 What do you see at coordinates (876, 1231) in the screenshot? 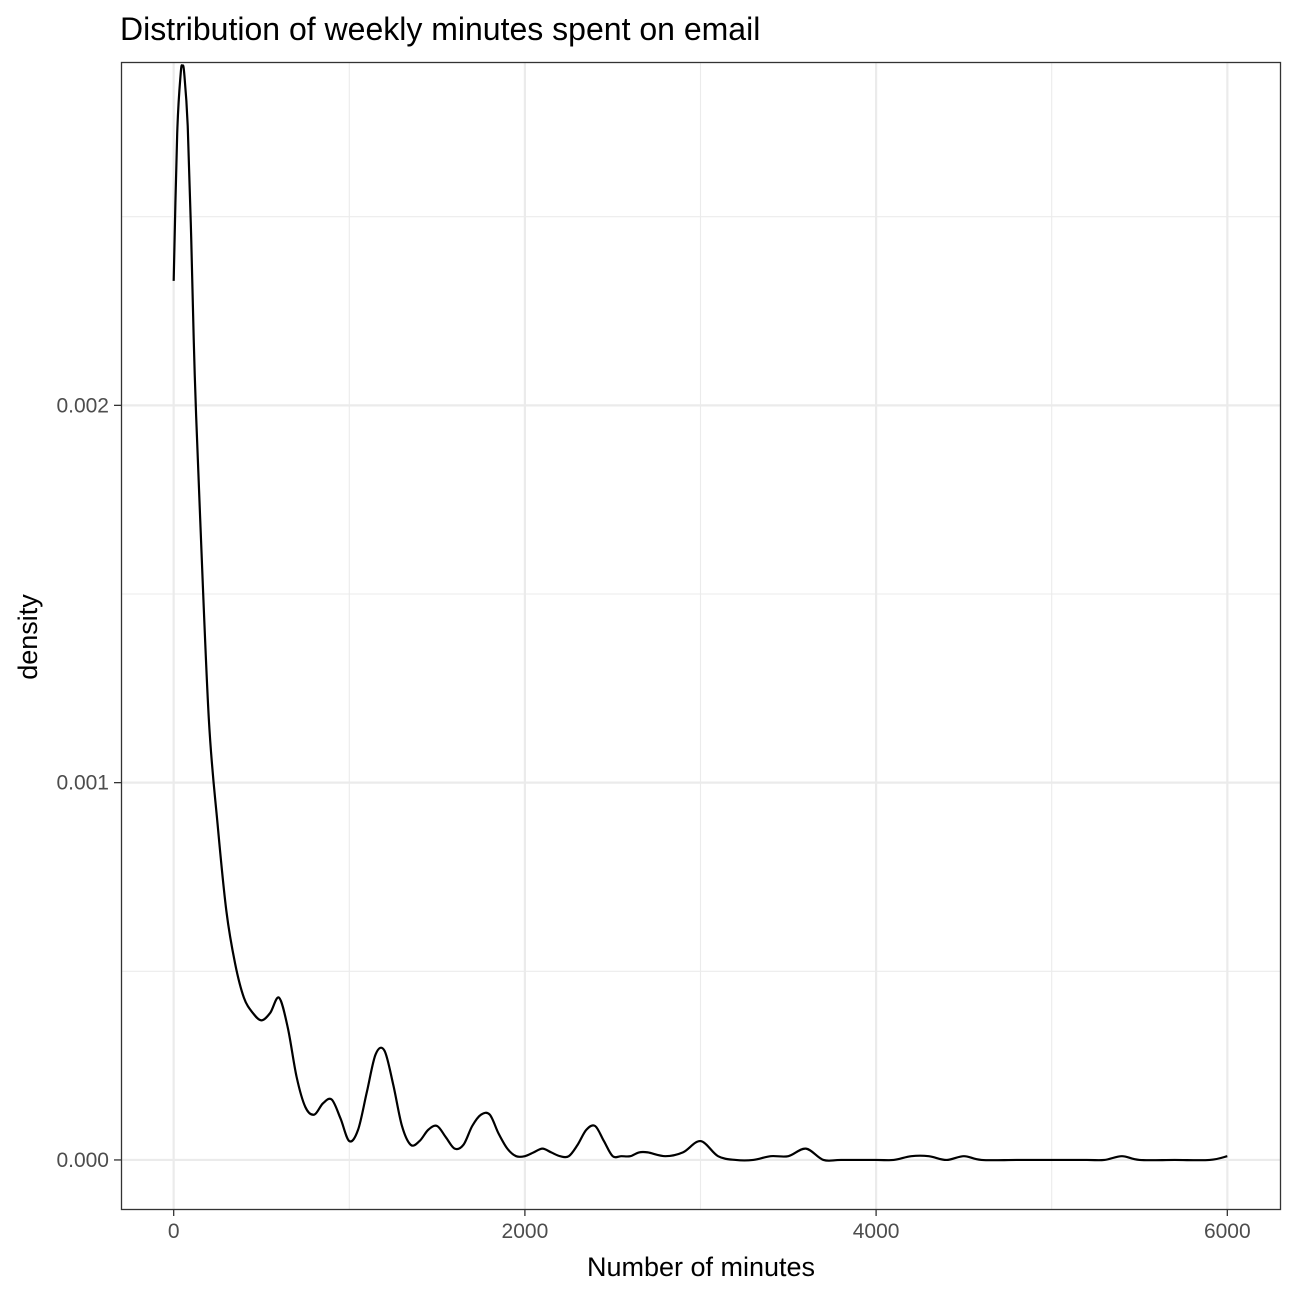
I see `x-tick-label: 4000` at bounding box center [876, 1231].